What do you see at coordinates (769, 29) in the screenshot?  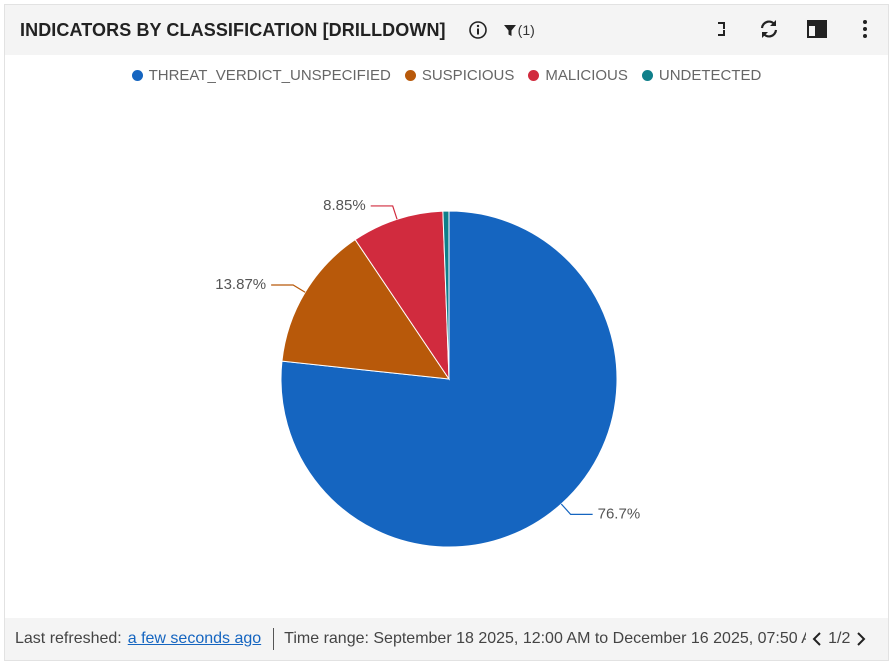 I see `refresh-icon` at bounding box center [769, 29].